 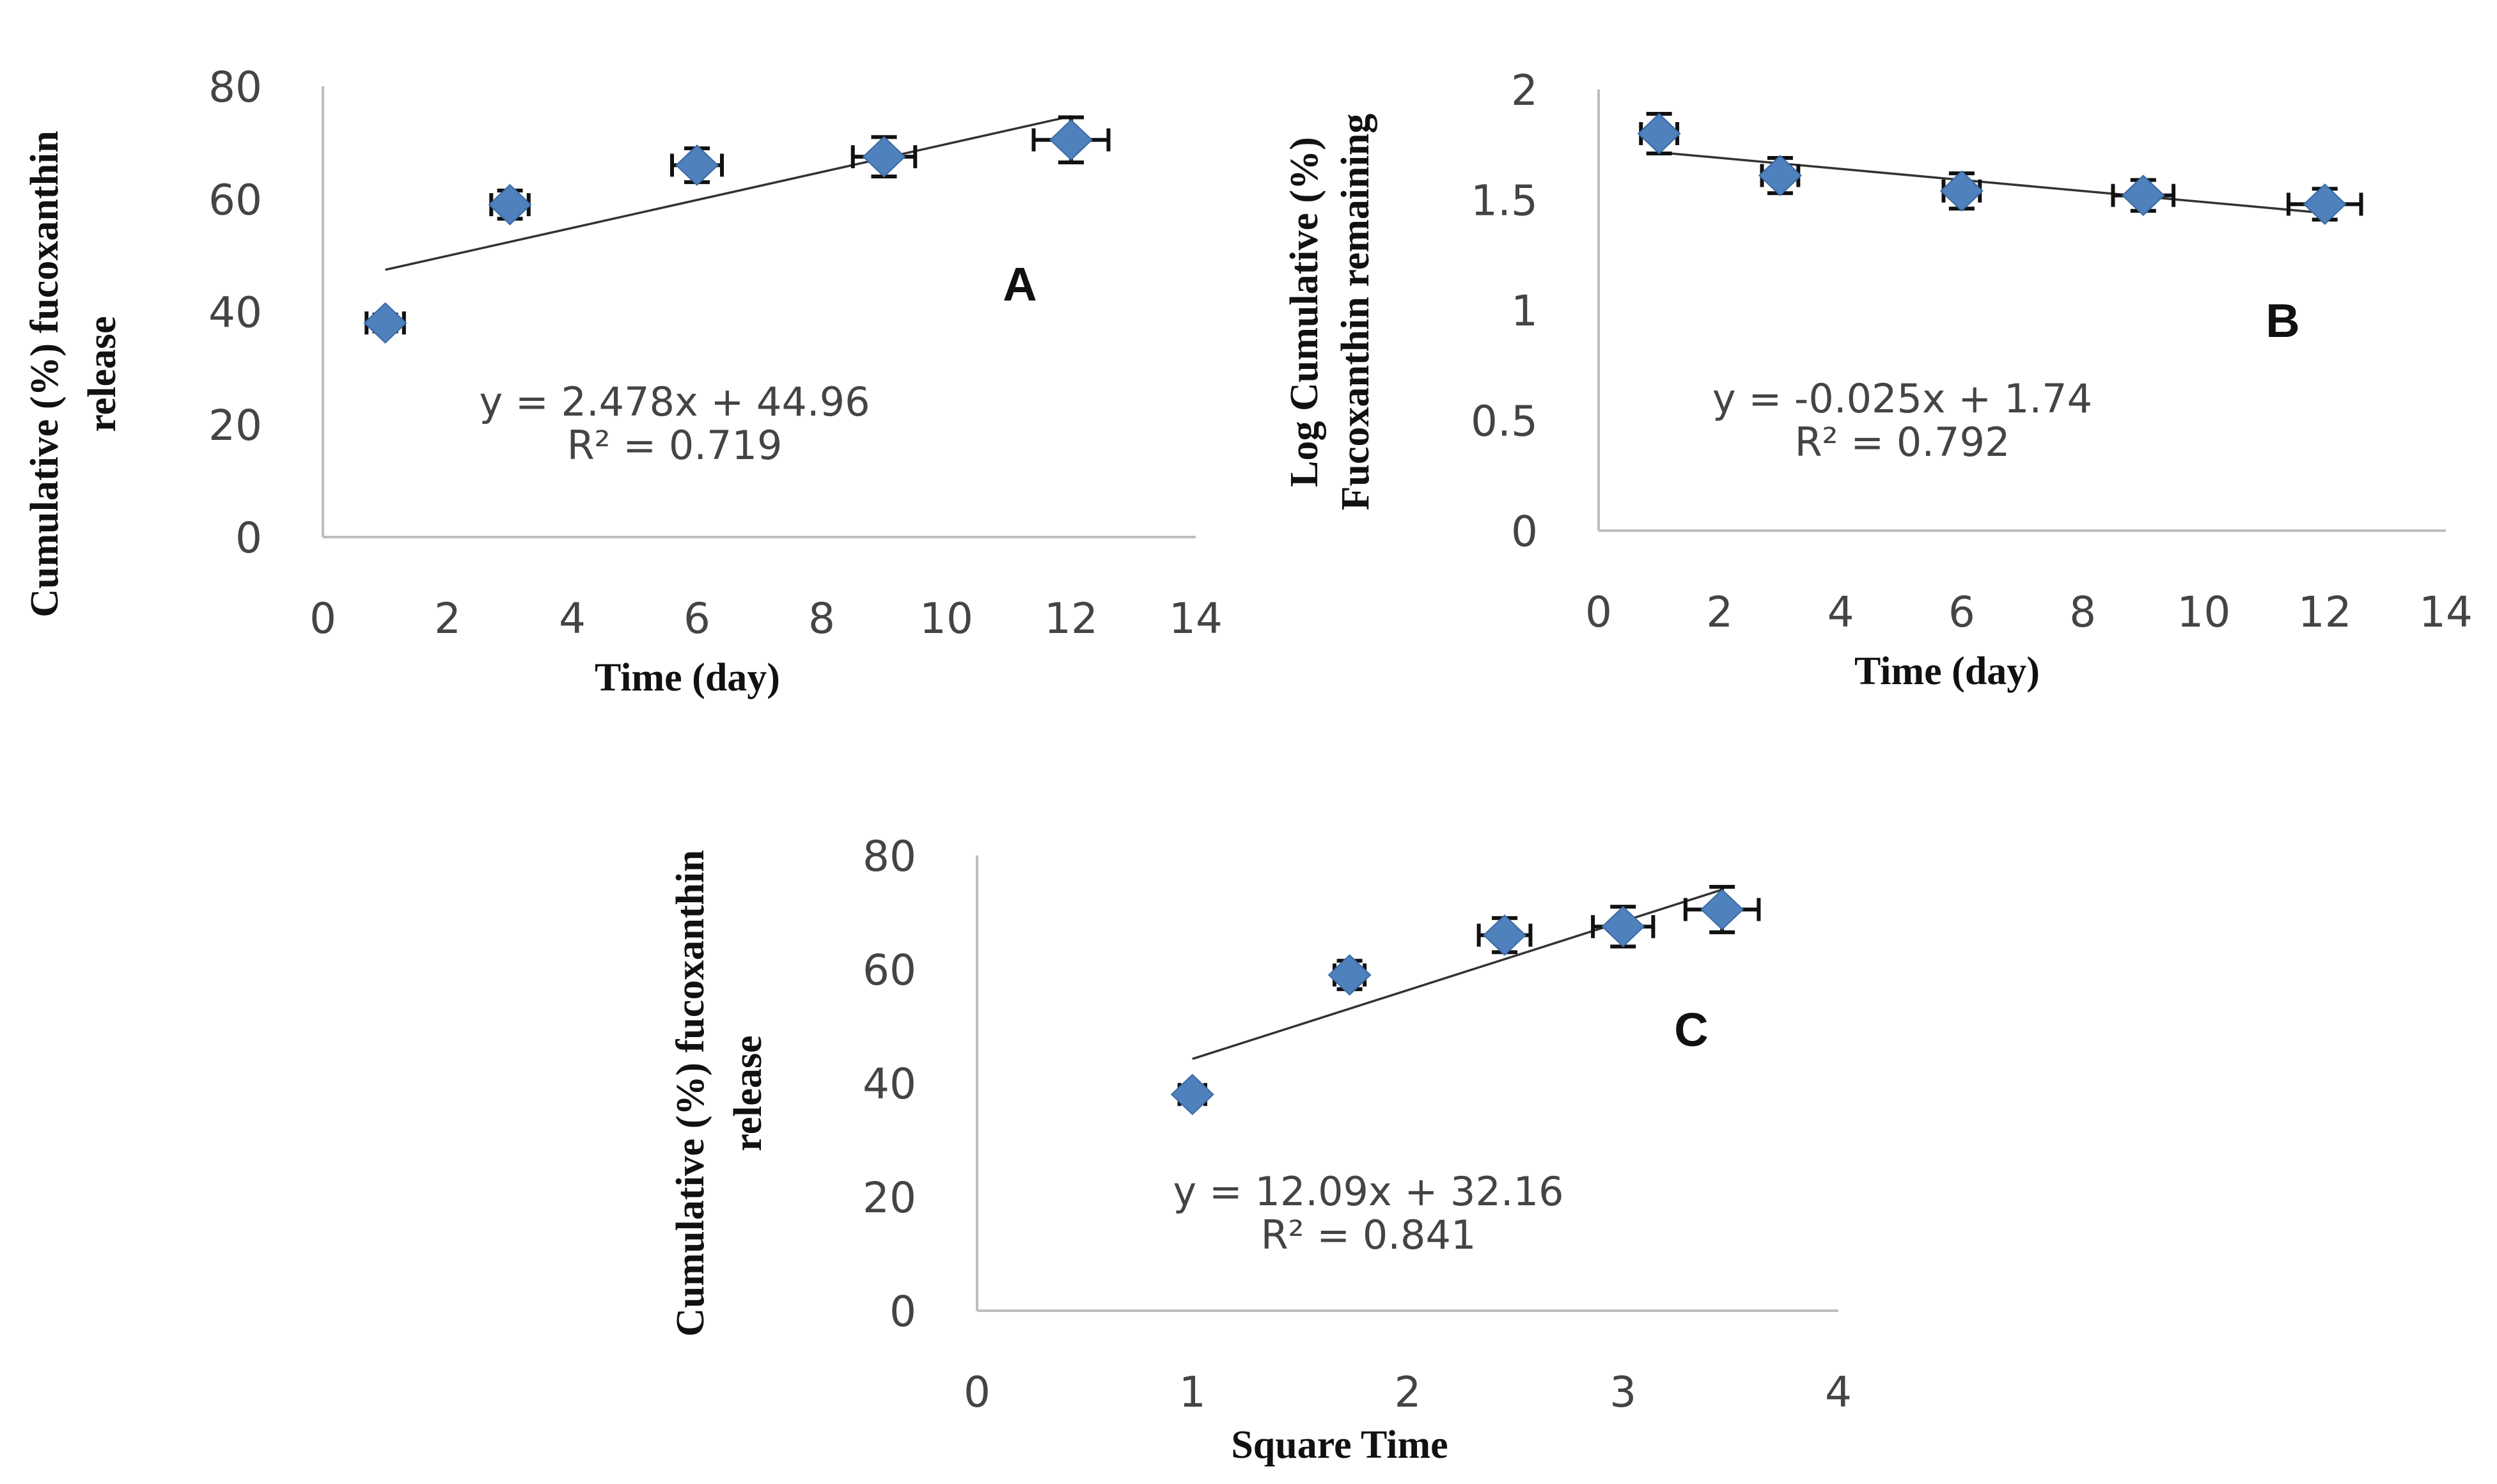 What do you see at coordinates (1340, 1445) in the screenshot?
I see `x-axis-label: Square Time` at bounding box center [1340, 1445].